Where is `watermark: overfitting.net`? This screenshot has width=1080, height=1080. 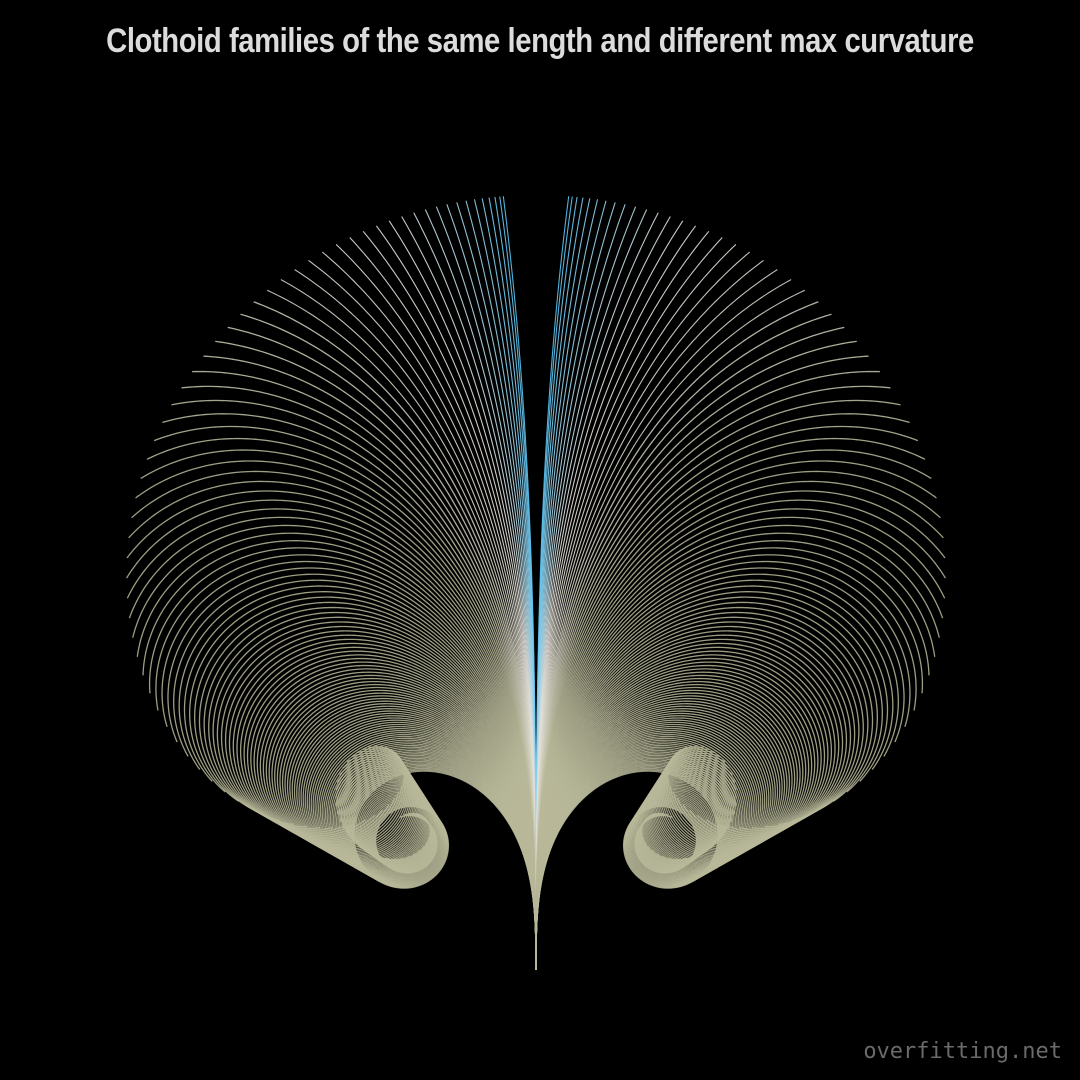 watermark: overfitting.net is located at coordinates (962, 1051).